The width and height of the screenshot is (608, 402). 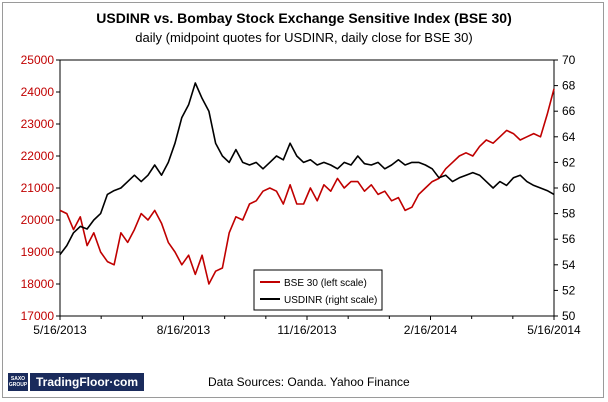 What do you see at coordinates (569, 86) in the screenshot?
I see `right-axis-tick-label: 68` at bounding box center [569, 86].